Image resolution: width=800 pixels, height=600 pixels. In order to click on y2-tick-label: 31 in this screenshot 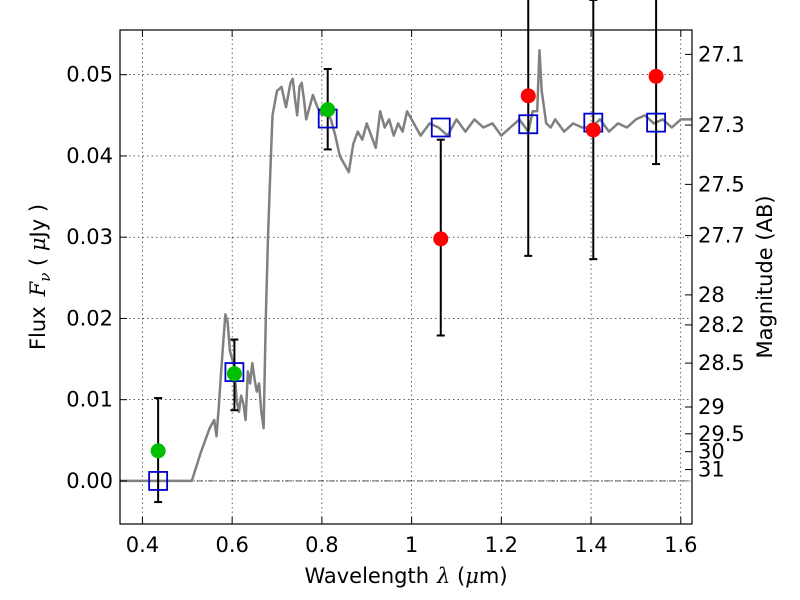, I will do `click(711, 470)`.